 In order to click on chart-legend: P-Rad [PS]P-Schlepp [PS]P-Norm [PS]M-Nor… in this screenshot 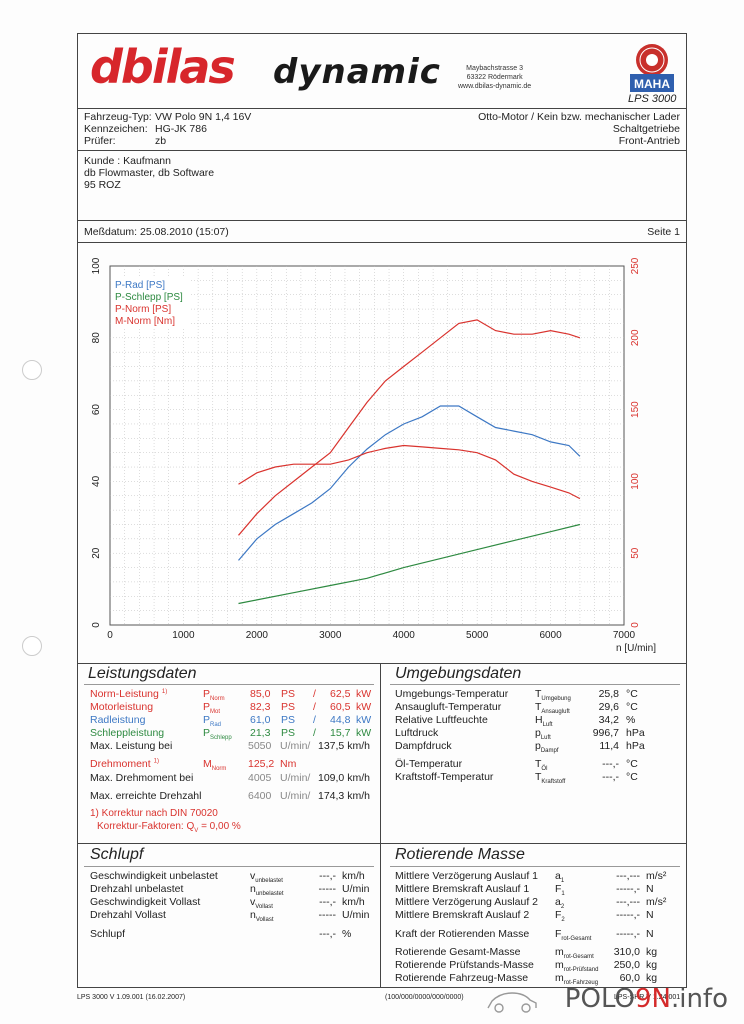, I will do `click(151, 303)`.